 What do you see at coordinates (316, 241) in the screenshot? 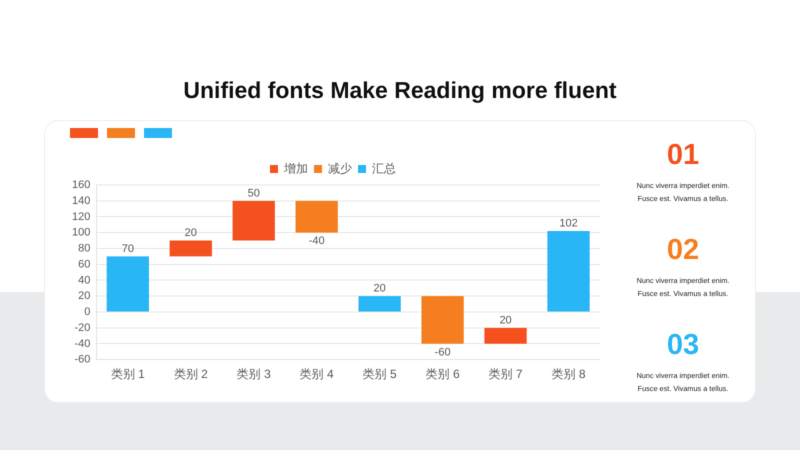
I see `data-label: -40` at bounding box center [316, 241].